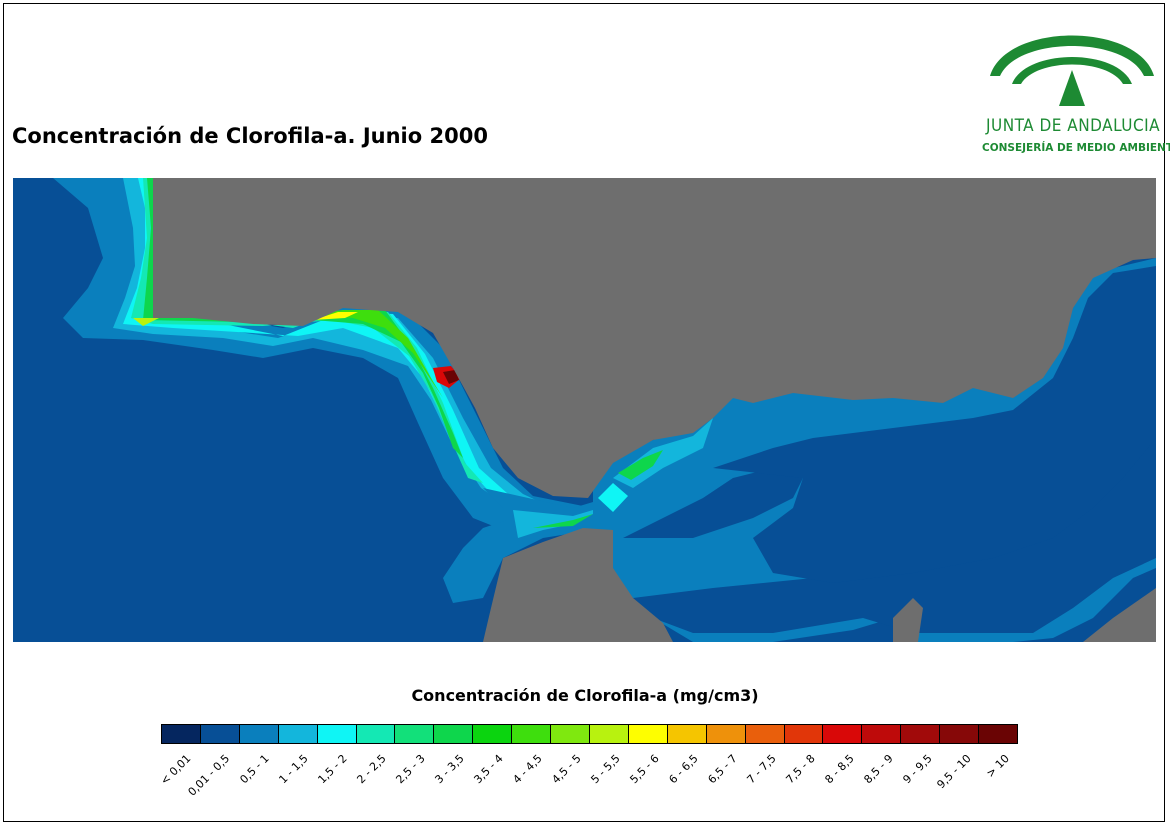 The height and width of the screenshot is (827, 1170). I want to click on andalucia-emblem-icon, so click(1072, 70).